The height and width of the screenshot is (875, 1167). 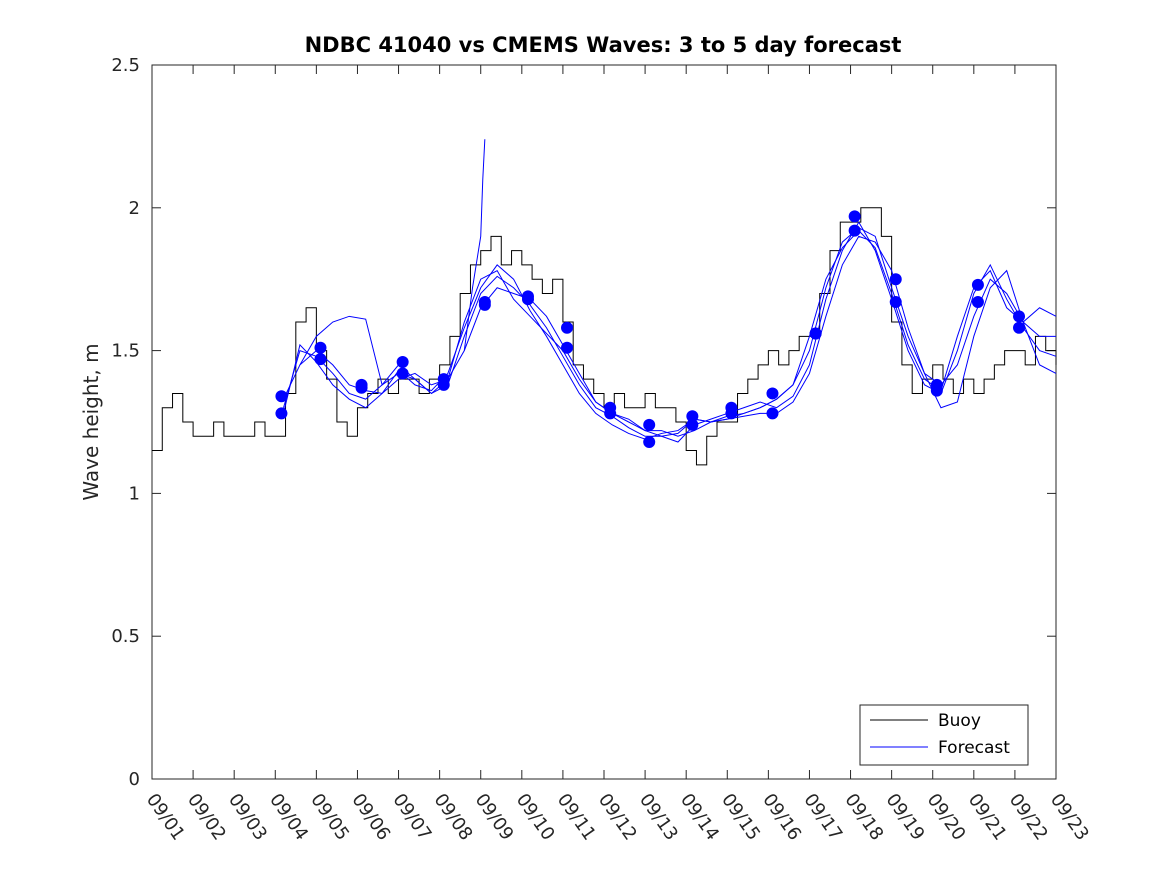 I want to click on y-tick-label: 0, so click(x=134, y=779).